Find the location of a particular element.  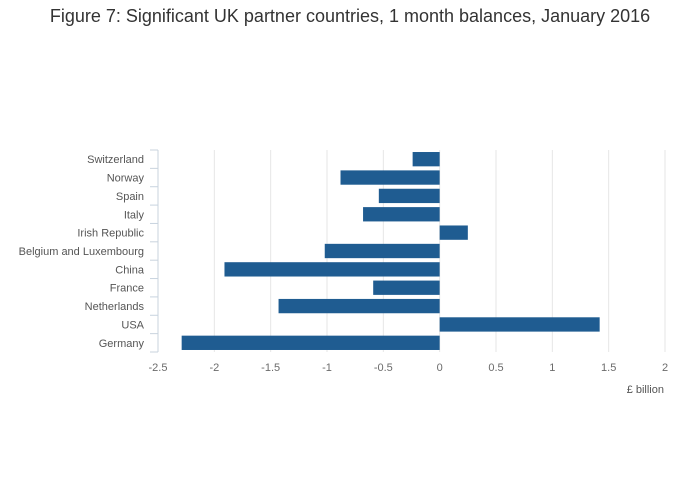

bar-china is located at coordinates (332, 269).